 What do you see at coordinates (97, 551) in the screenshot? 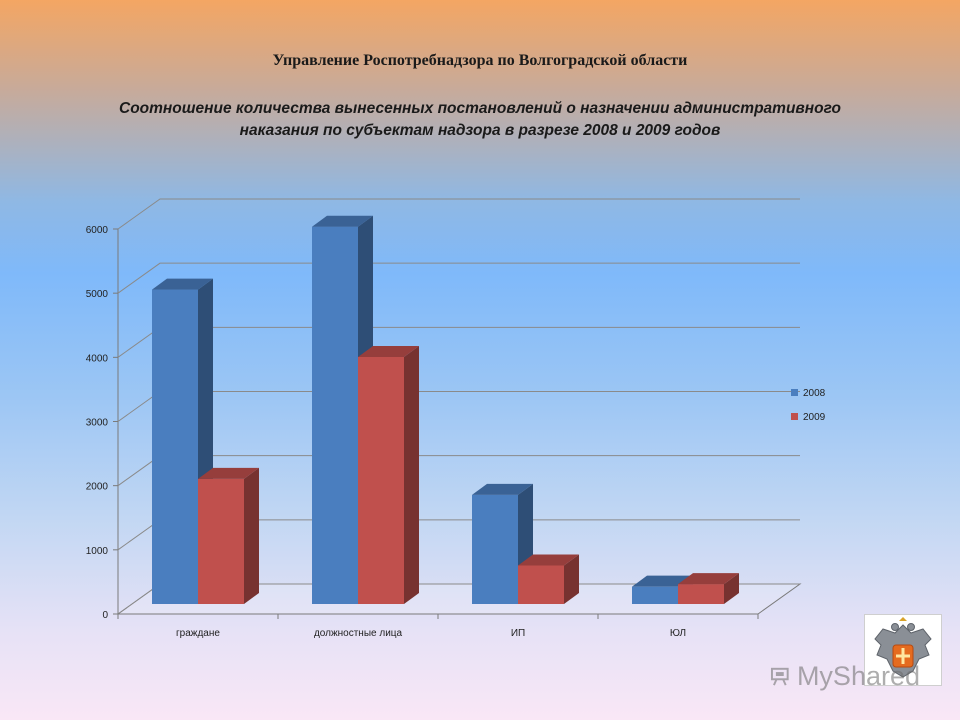
I see `y-tick-label: 1000` at bounding box center [97, 551].